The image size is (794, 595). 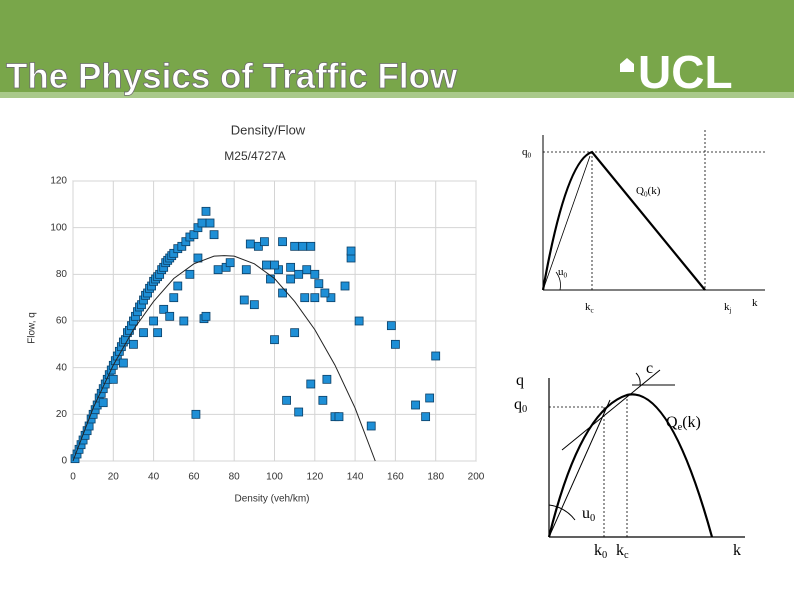 I want to click on diagram-label: Q0(k), so click(x=648, y=191).